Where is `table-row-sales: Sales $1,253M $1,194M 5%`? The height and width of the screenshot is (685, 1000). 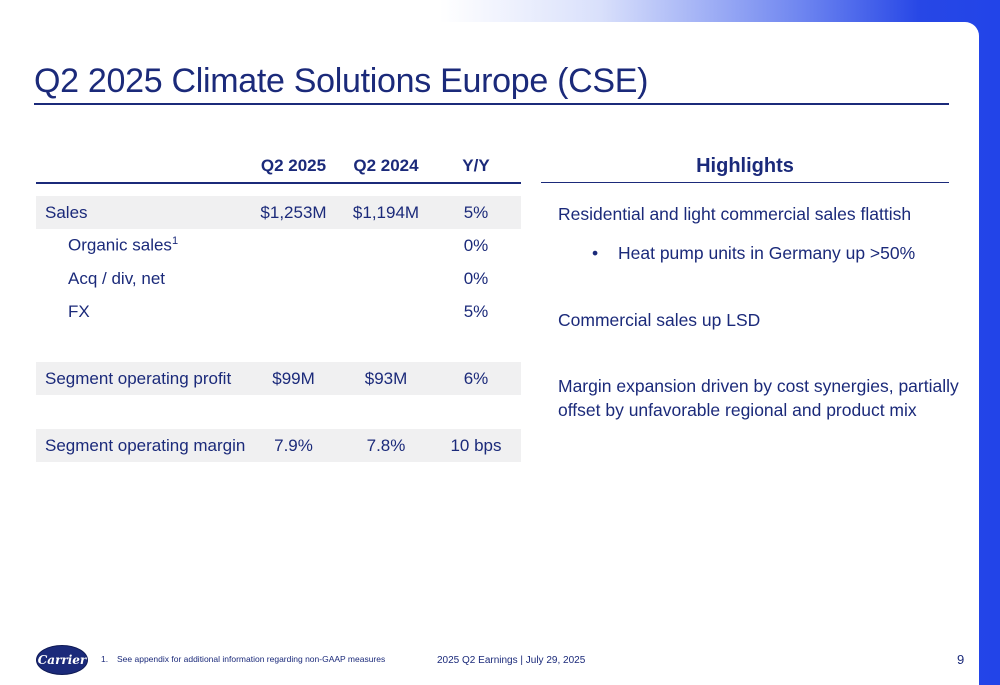
table-row-sales: Sales $1,253M $1,194M 5% is located at coordinates (278, 212).